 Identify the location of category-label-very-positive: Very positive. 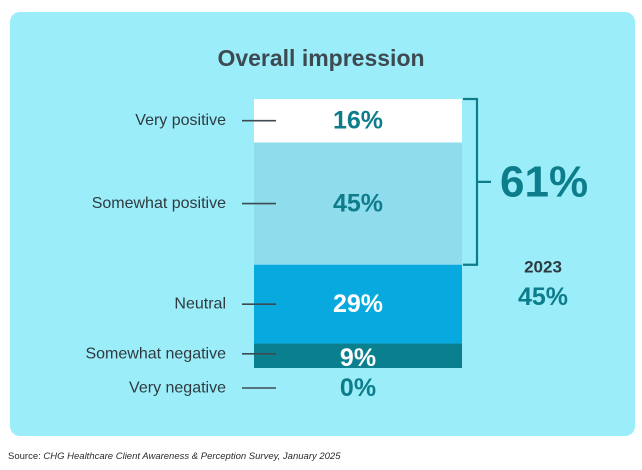
(180, 120).